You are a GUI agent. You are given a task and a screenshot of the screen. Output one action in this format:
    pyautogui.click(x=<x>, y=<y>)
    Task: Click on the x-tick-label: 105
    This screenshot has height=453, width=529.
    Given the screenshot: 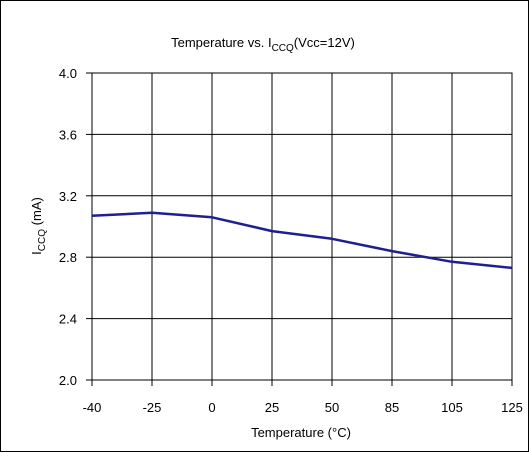 What is the action you would take?
    pyautogui.click(x=452, y=407)
    